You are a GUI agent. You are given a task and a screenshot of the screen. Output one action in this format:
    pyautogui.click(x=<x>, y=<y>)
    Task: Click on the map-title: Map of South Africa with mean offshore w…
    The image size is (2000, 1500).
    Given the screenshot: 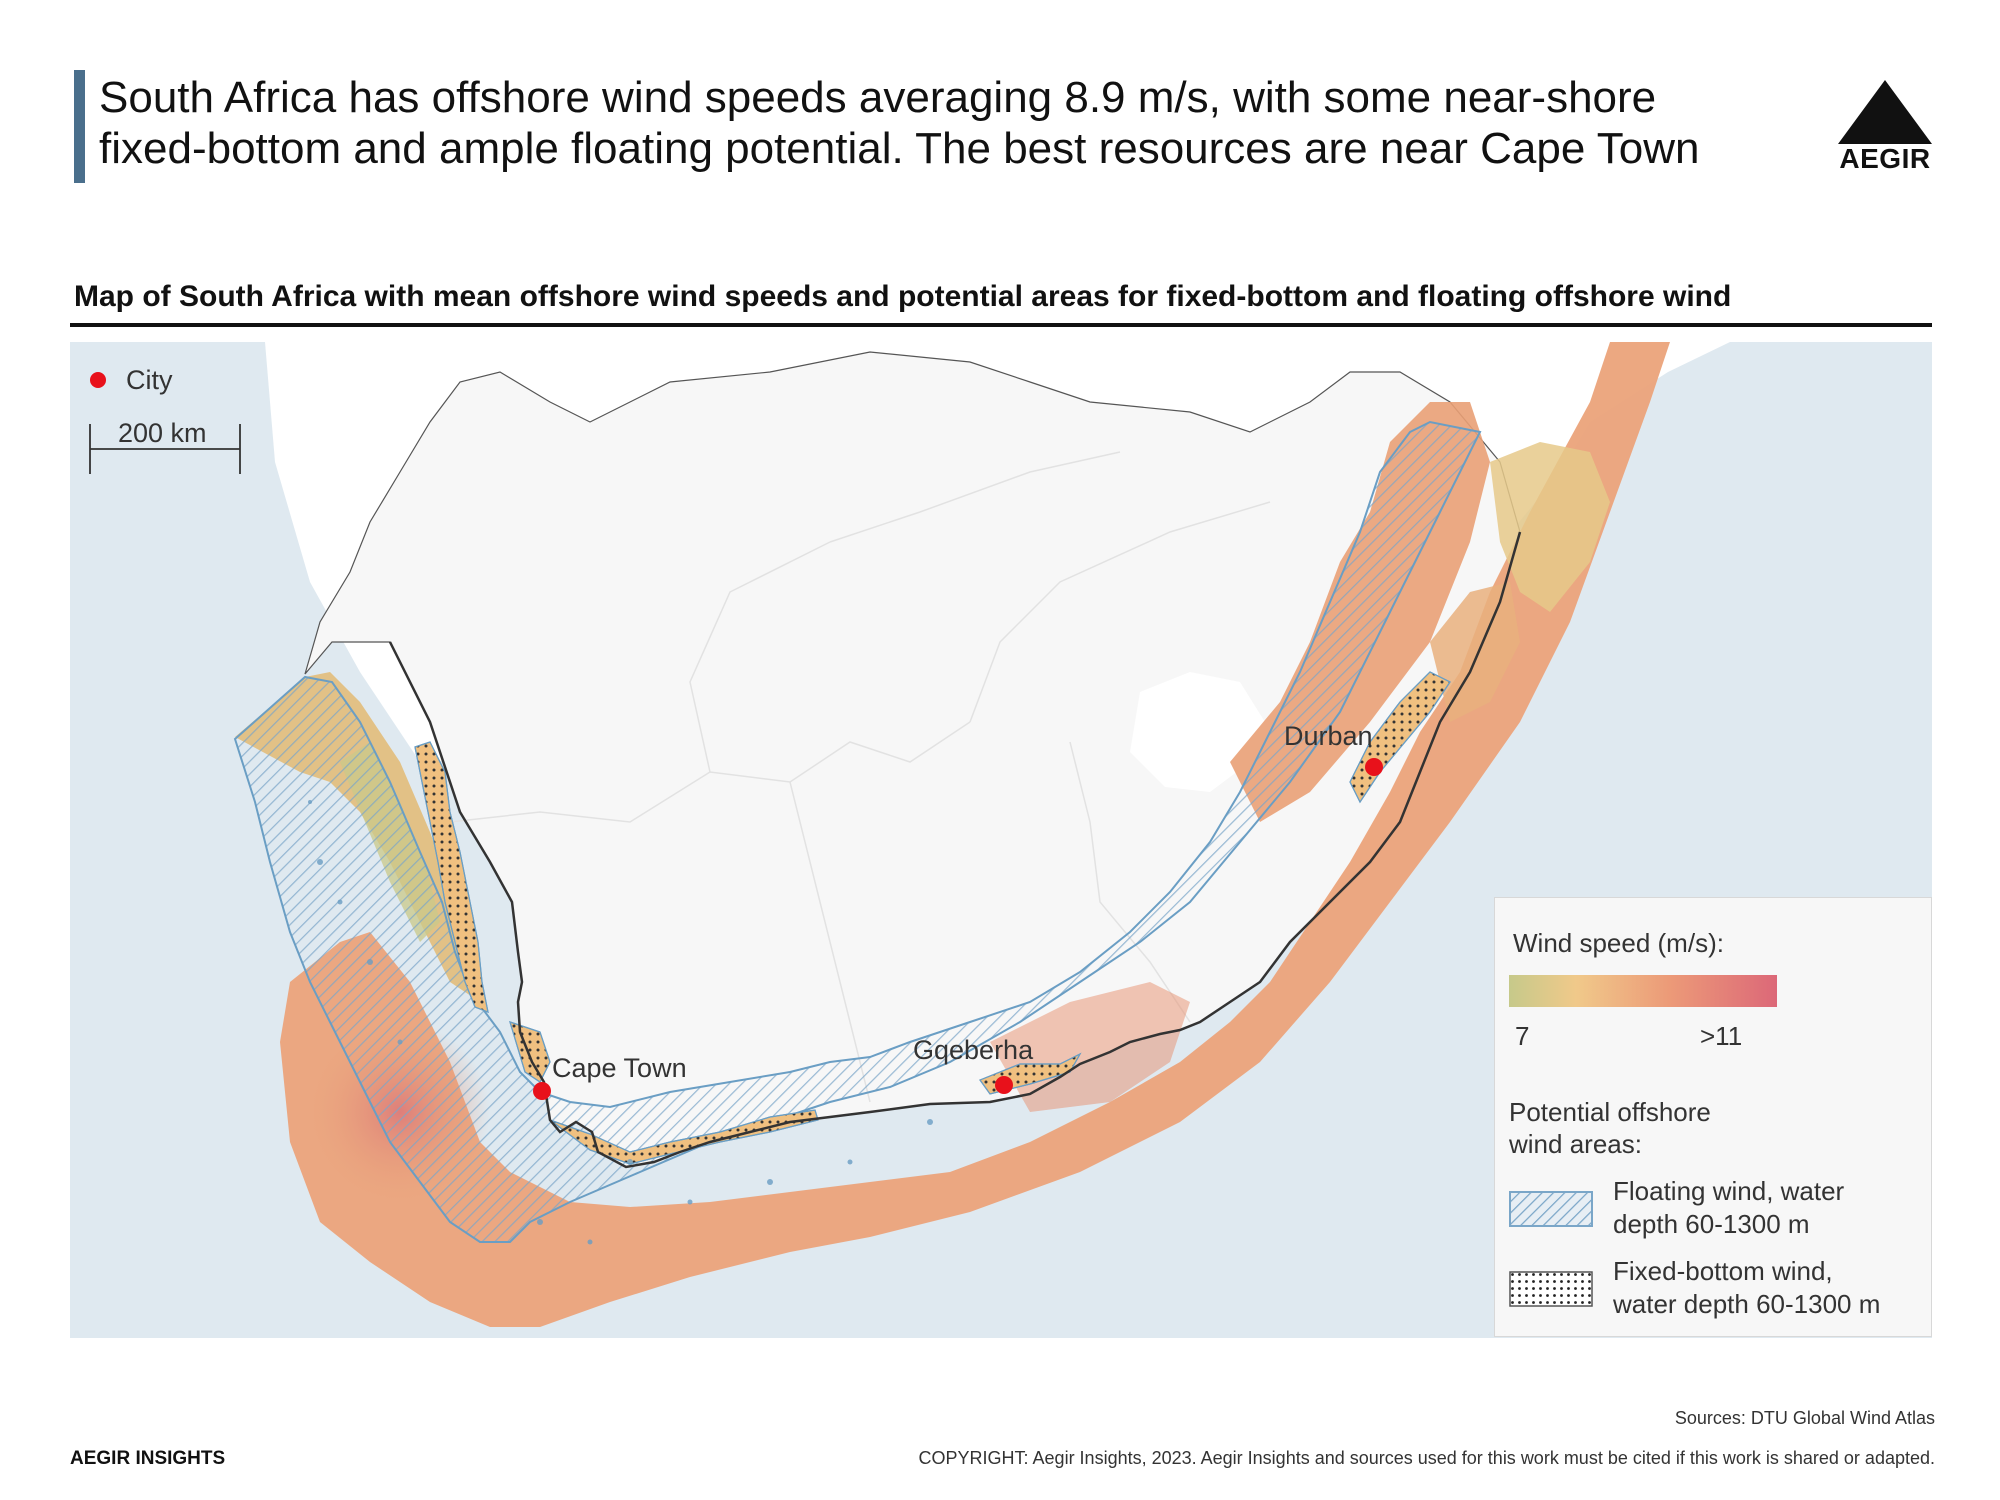 What is the action you would take?
    pyautogui.click(x=903, y=296)
    